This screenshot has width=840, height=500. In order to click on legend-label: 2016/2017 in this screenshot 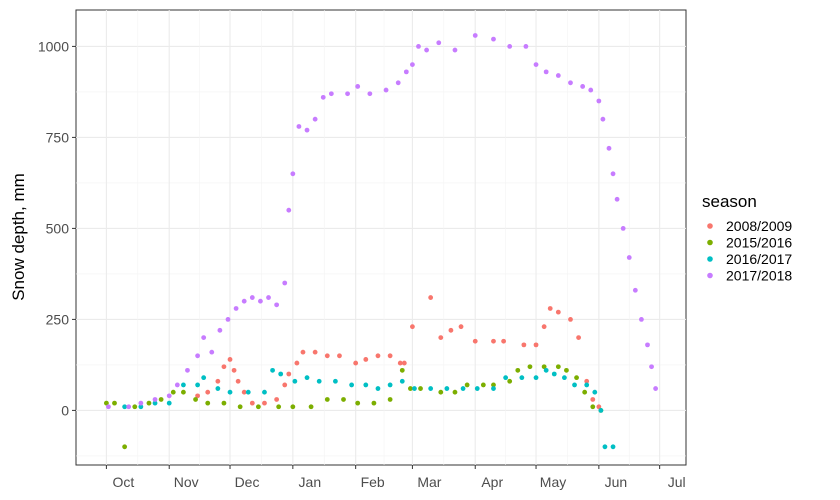, I will do `click(759, 259)`.